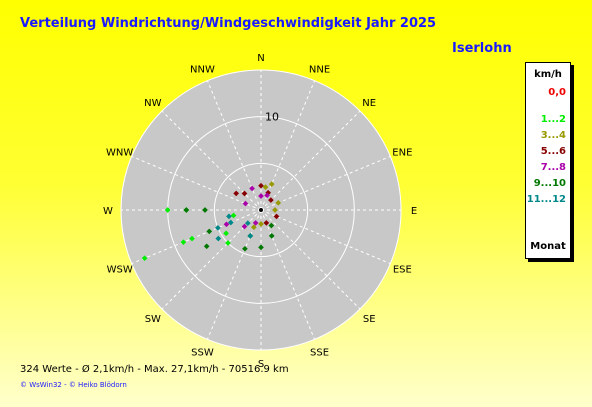 This screenshot has width=592, height=407. Describe the element at coordinates (482, 48) in the screenshot. I see `location-label: Iserlohn` at that location.